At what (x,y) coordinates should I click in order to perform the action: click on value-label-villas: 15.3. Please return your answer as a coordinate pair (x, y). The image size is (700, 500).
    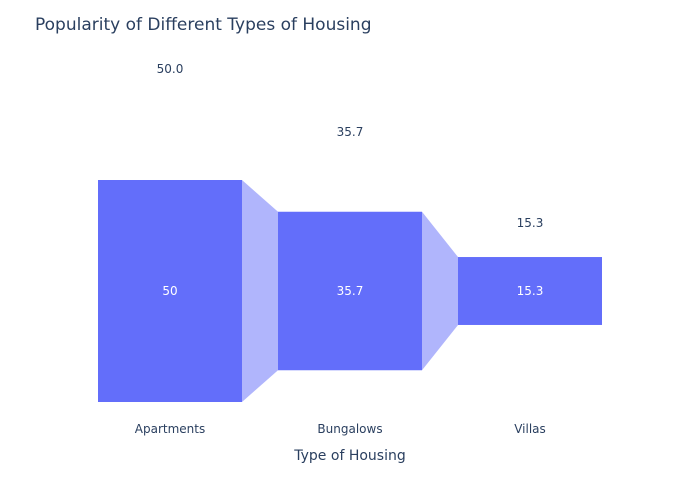
    Looking at the image, I should click on (530, 223).